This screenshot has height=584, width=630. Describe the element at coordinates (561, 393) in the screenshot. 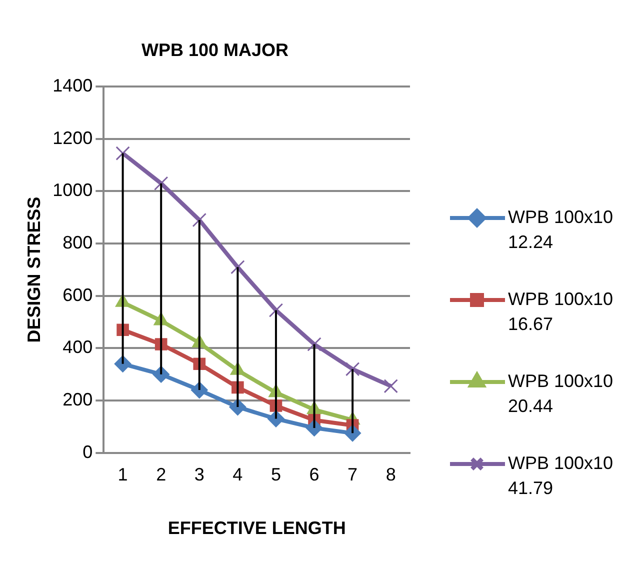

I see `legend-label: WPB 100x10 20.44` at that location.